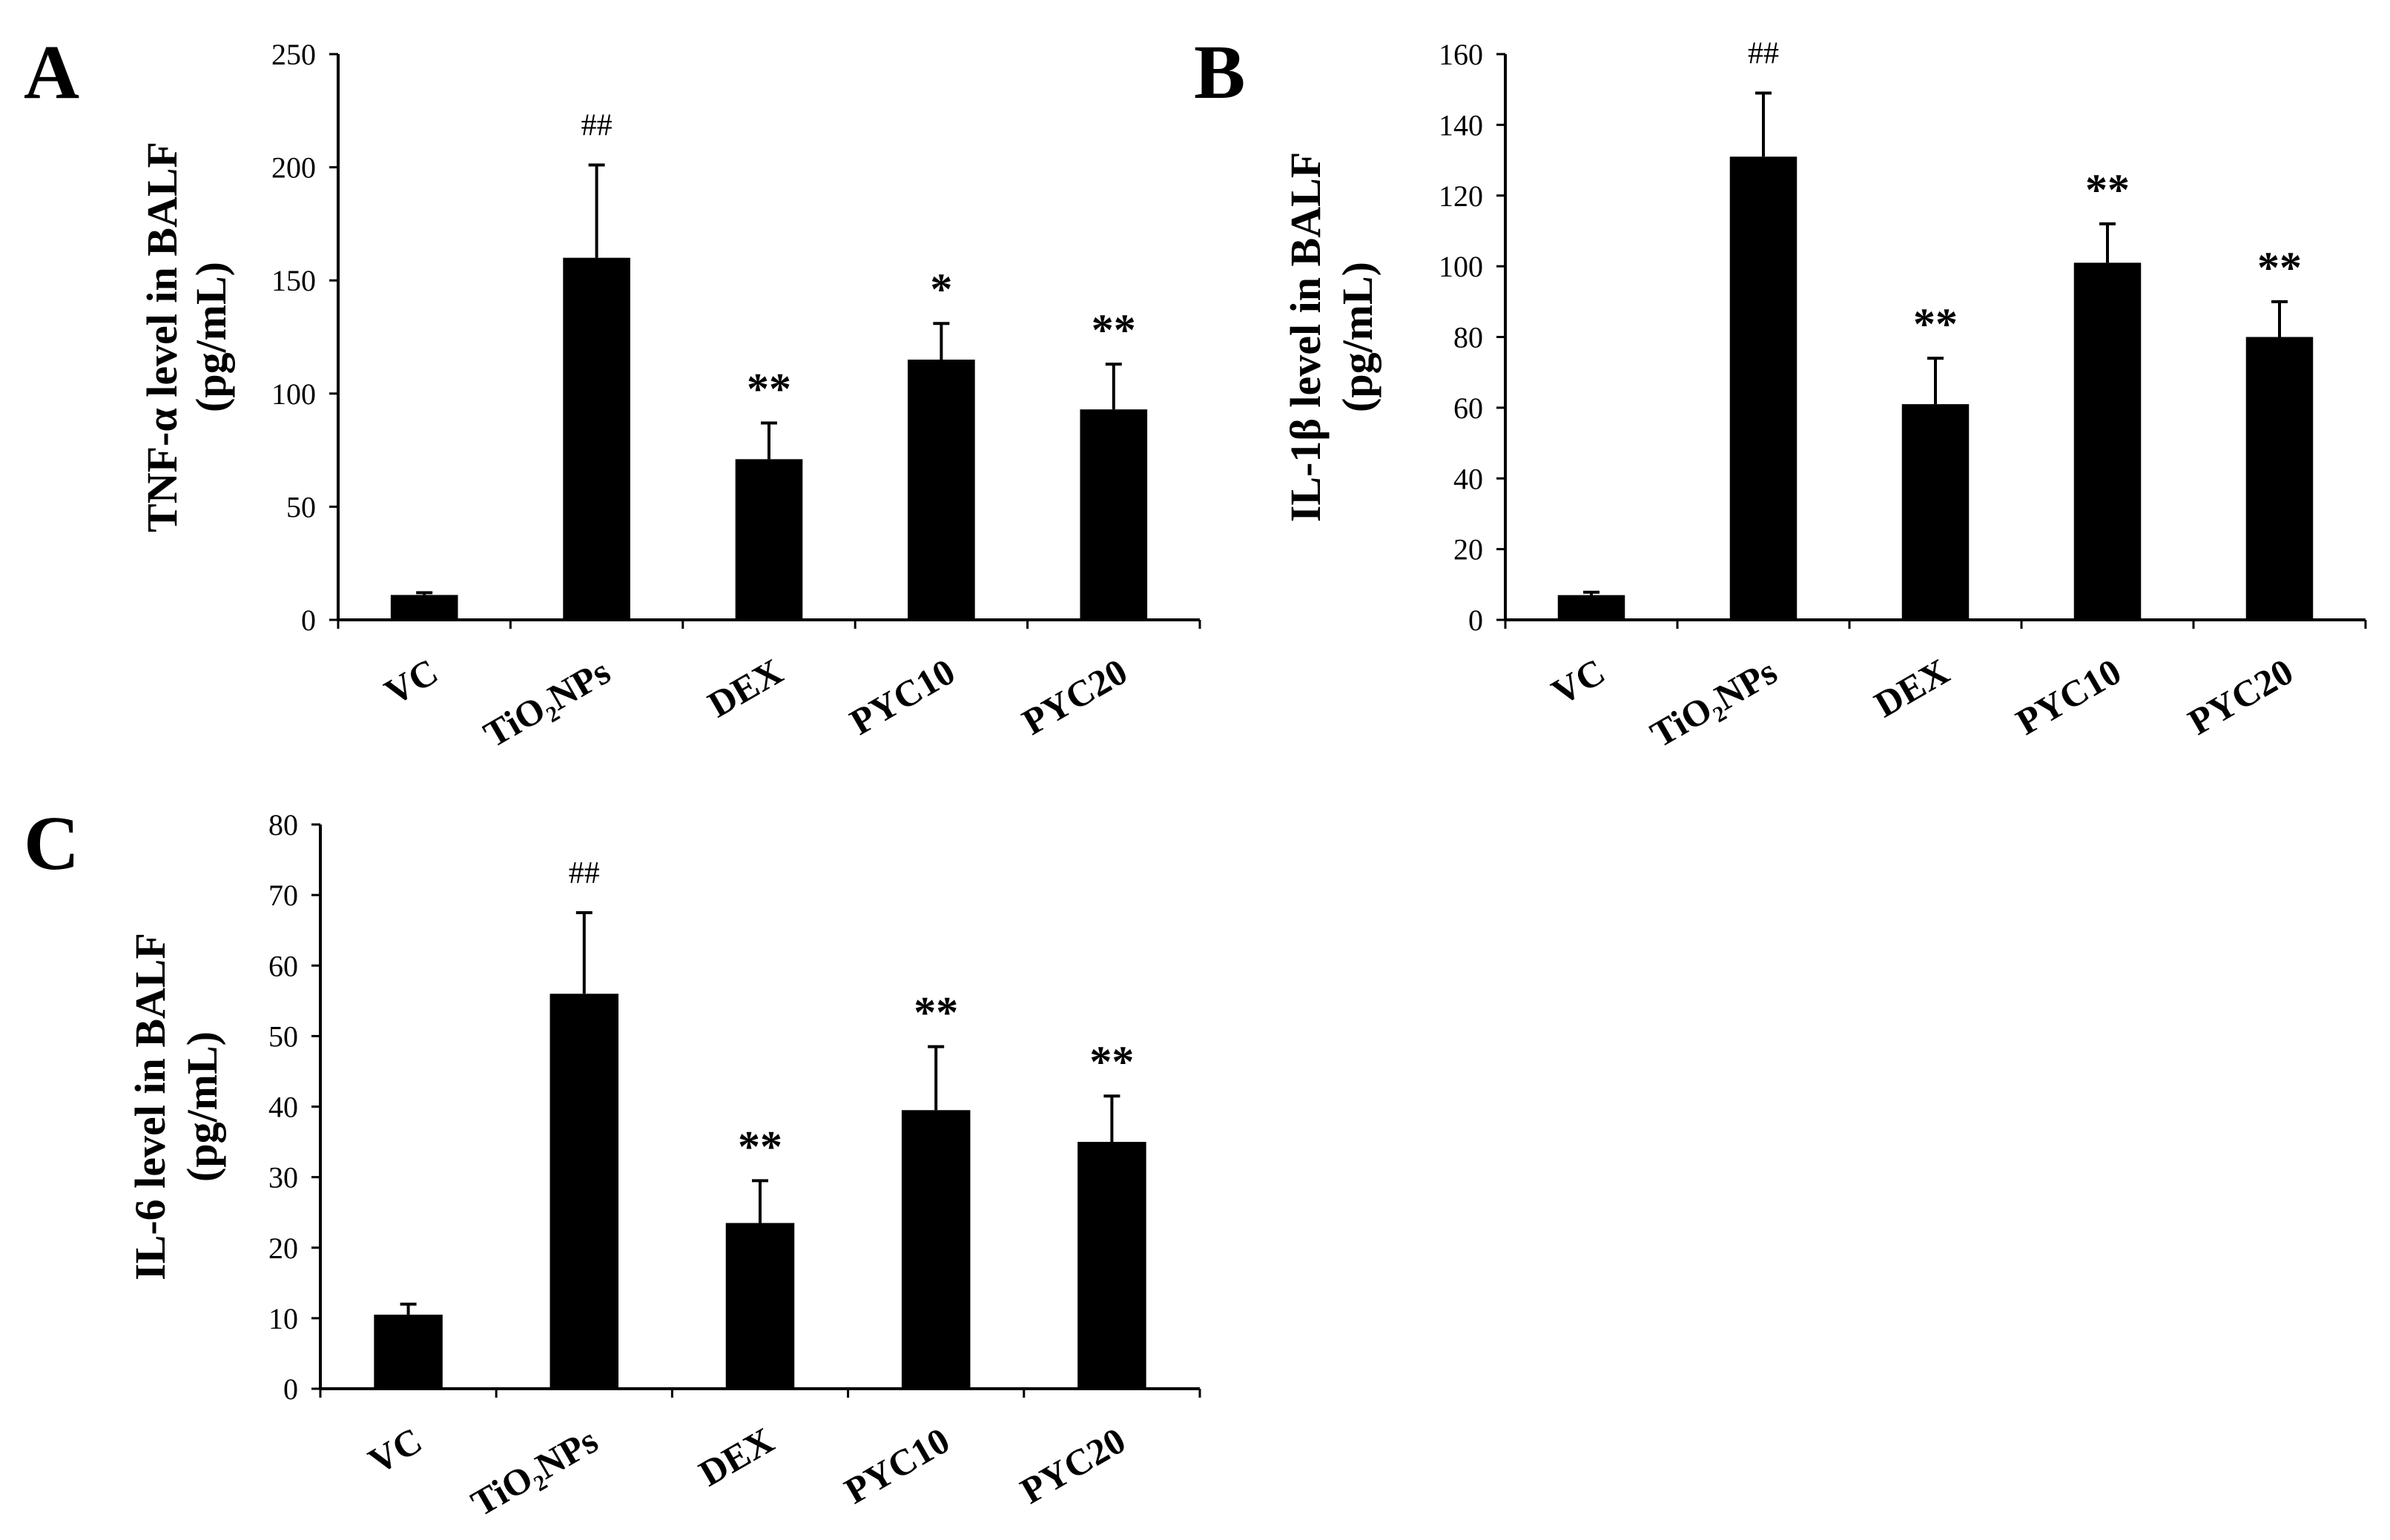  I want to click on panel-b-y-tick-label: 100, so click(1461, 267).